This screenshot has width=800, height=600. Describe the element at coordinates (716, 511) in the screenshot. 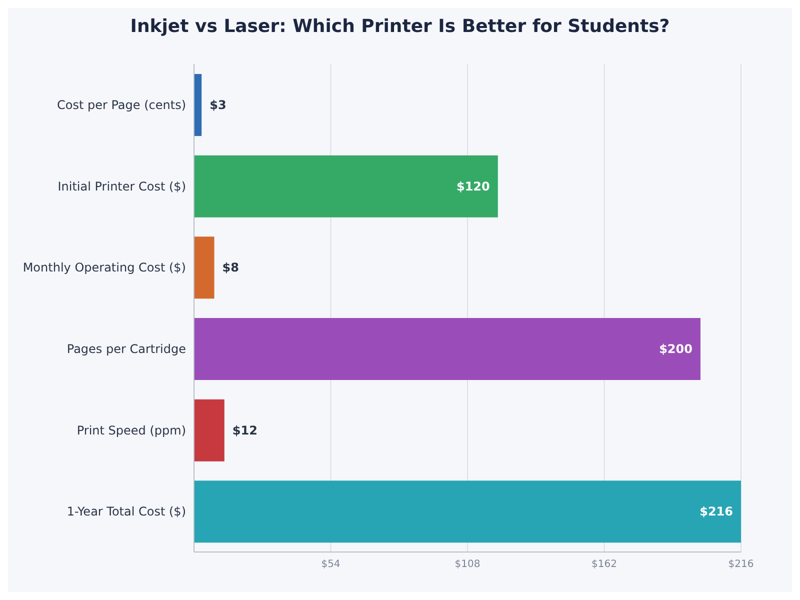

I see `data-label: $216` at that location.